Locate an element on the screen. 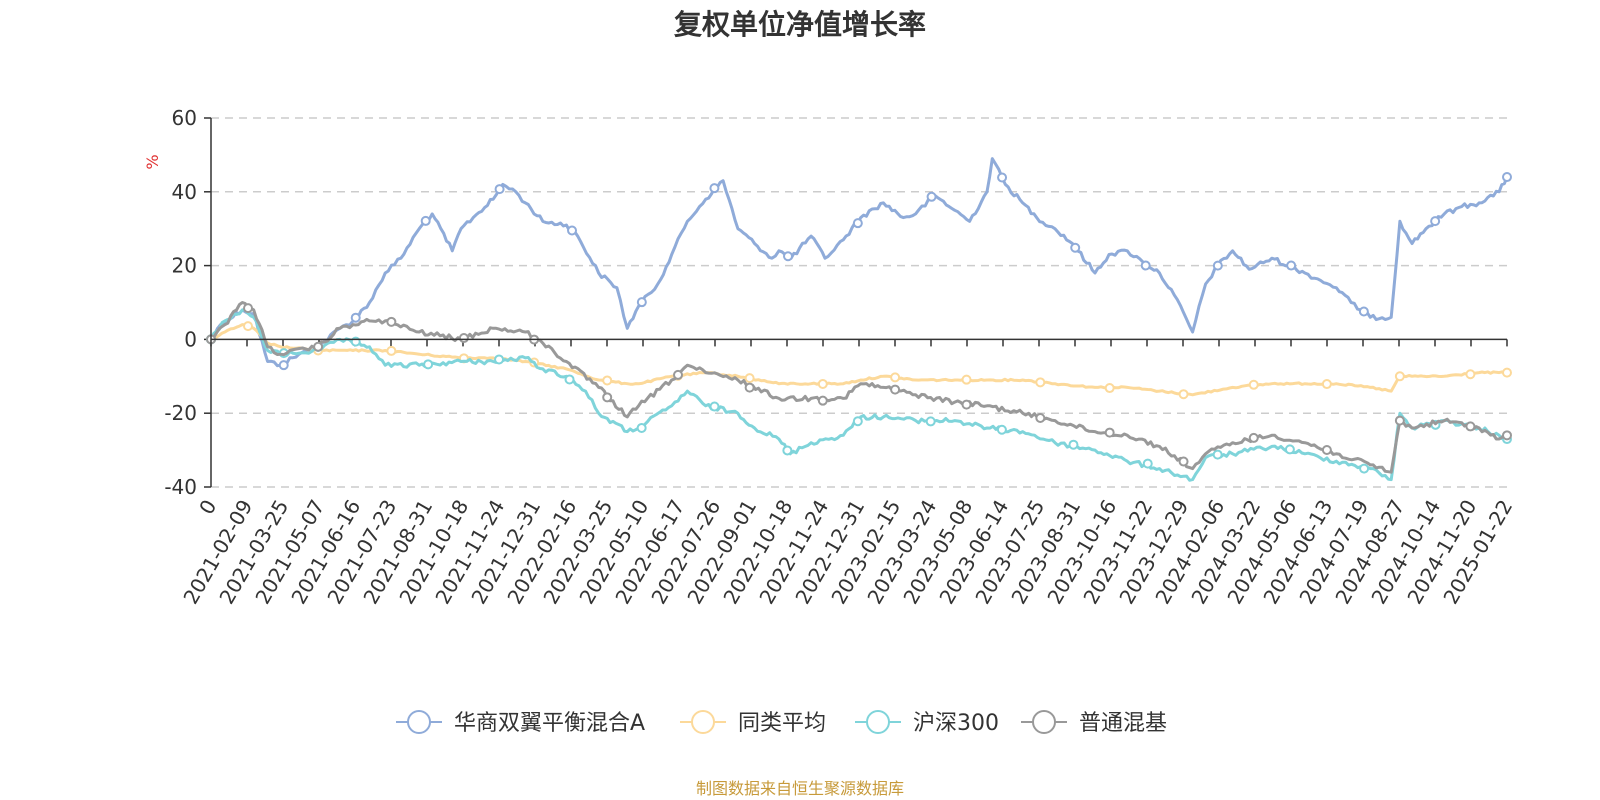 This screenshot has height=800, width=1600. legend-label: 普通混基 is located at coordinates (1123, 723).